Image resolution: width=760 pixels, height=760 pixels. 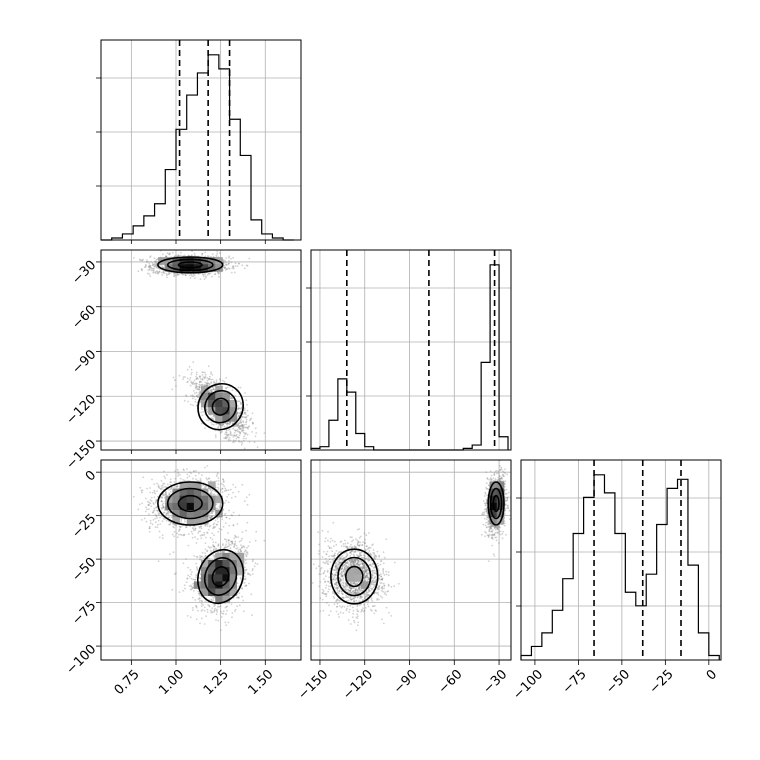 What do you see at coordinates (313, 685) in the screenshot?
I see `x-tick-label: −150` at bounding box center [313, 685].